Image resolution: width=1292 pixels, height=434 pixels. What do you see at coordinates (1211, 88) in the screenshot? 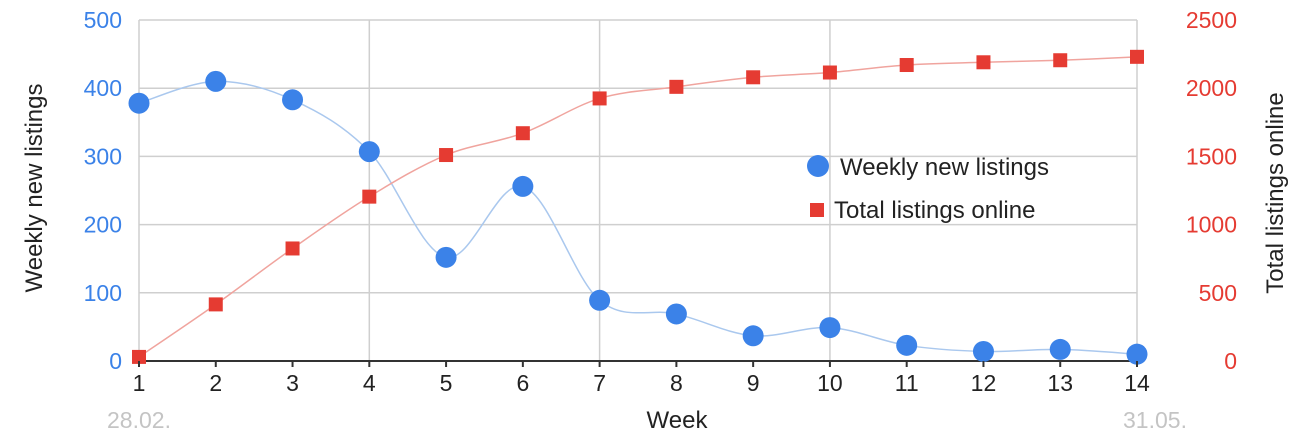
I see `y-right-tick-label: 2000` at bounding box center [1211, 88].